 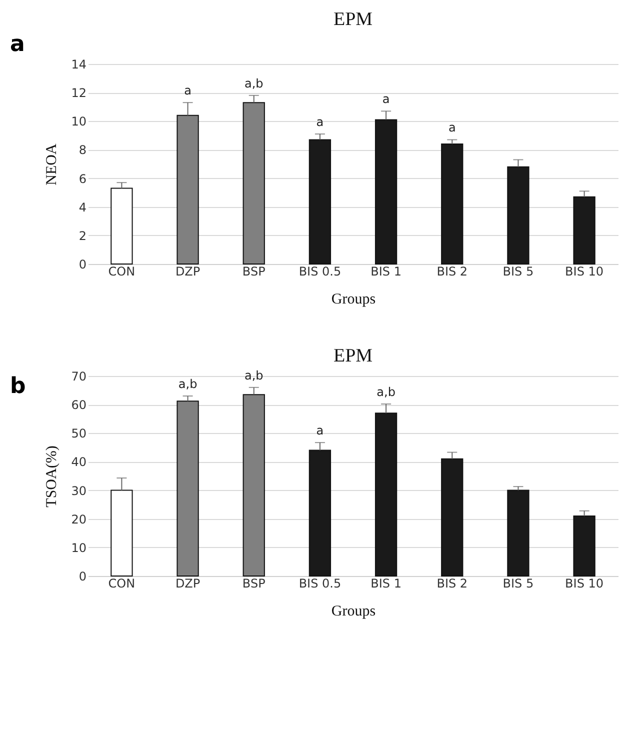 What do you see at coordinates (82, 179) in the screenshot?
I see `y-tick-label: 6` at bounding box center [82, 179].